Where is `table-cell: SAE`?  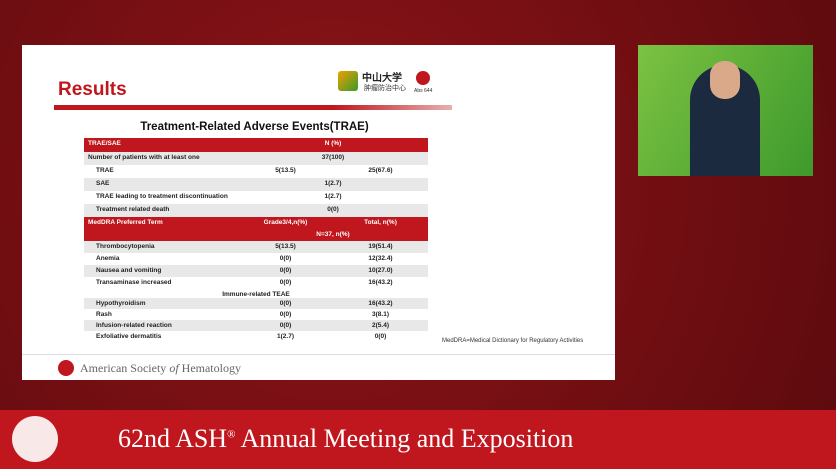
table-cell: SAE is located at coordinates (103, 183).